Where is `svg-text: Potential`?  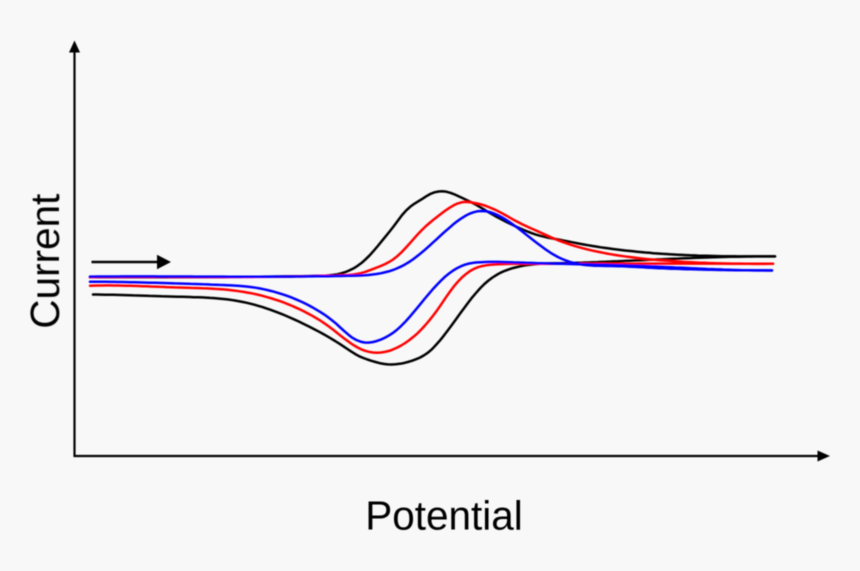 svg-text: Potential is located at coordinates (444, 515).